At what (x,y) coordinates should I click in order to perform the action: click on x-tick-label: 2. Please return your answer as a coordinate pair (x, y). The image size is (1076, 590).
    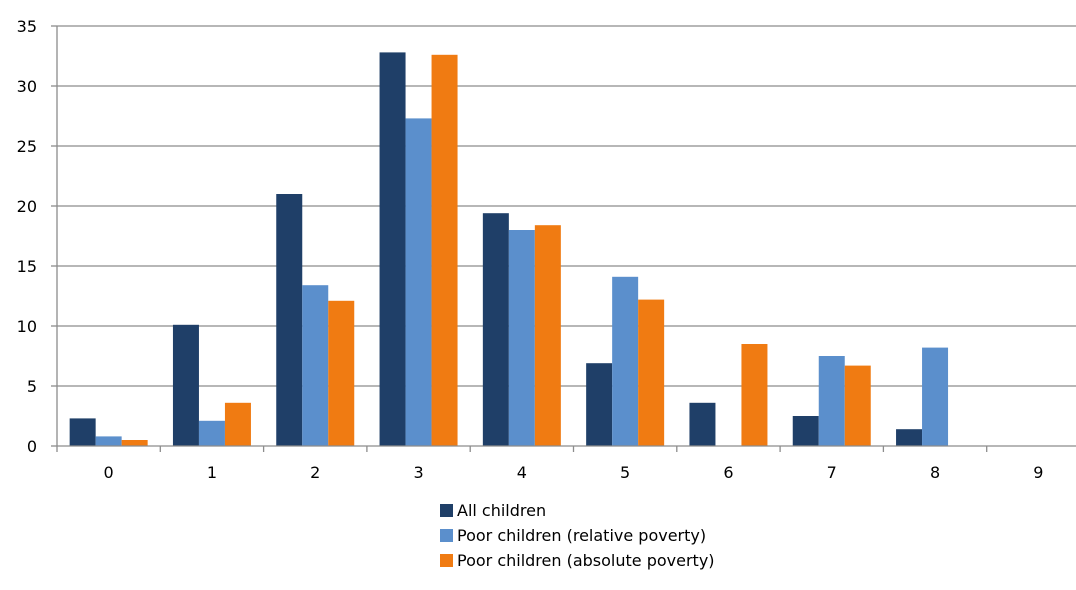
    Looking at the image, I should click on (315, 472).